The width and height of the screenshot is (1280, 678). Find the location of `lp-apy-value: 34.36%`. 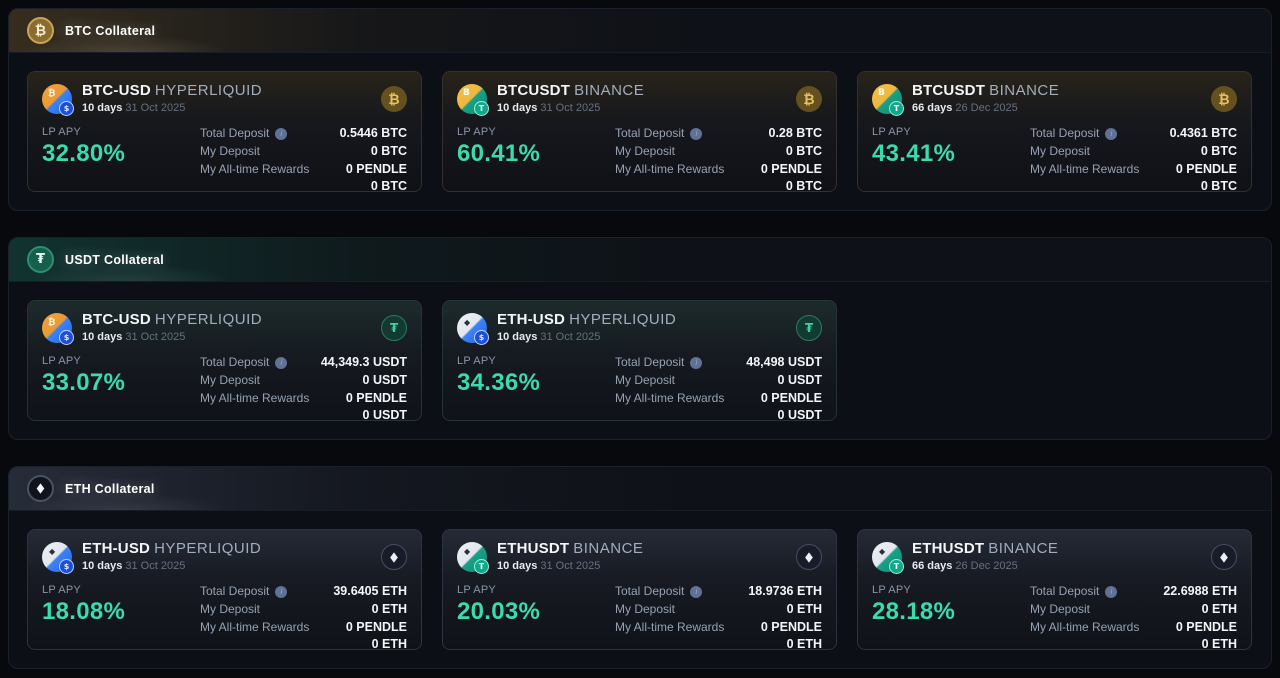

lp-apy-value: 34.36% is located at coordinates (499, 382).